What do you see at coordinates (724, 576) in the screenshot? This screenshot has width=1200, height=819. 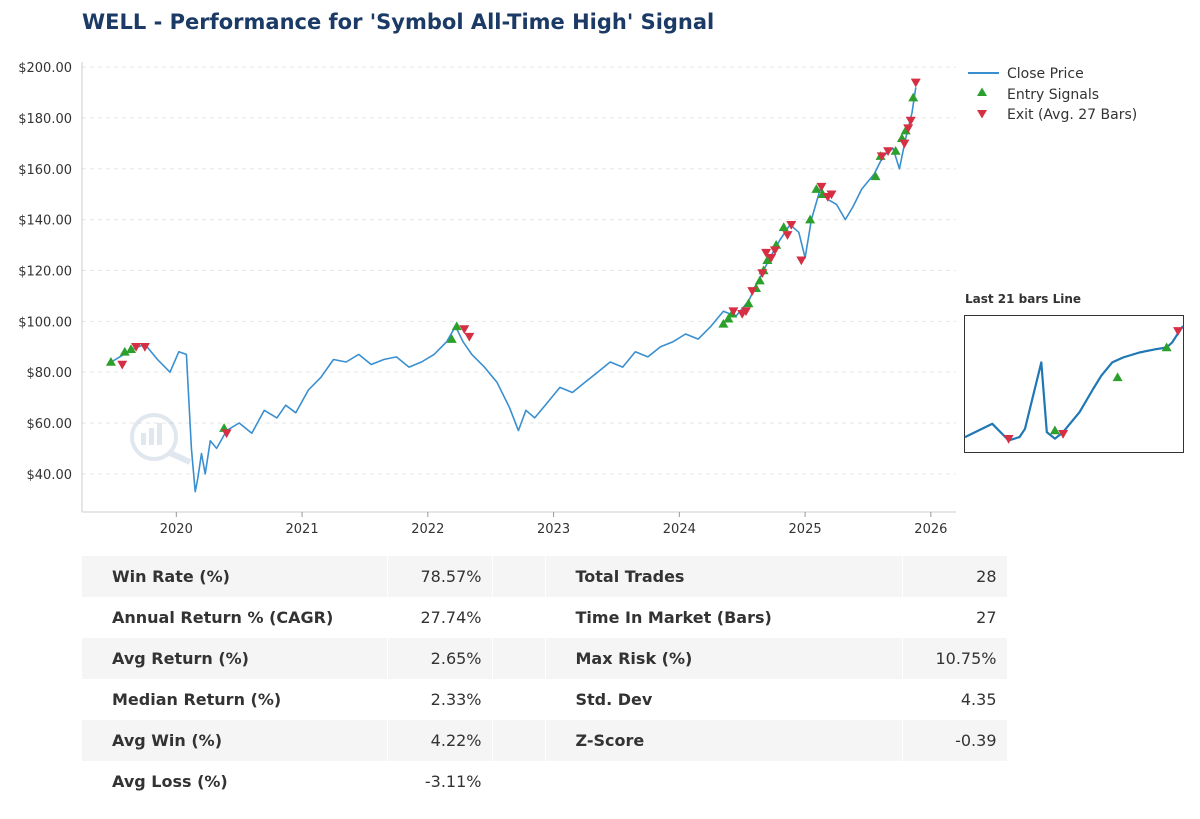 I see `stat-label: Total Trades` at bounding box center [724, 576].